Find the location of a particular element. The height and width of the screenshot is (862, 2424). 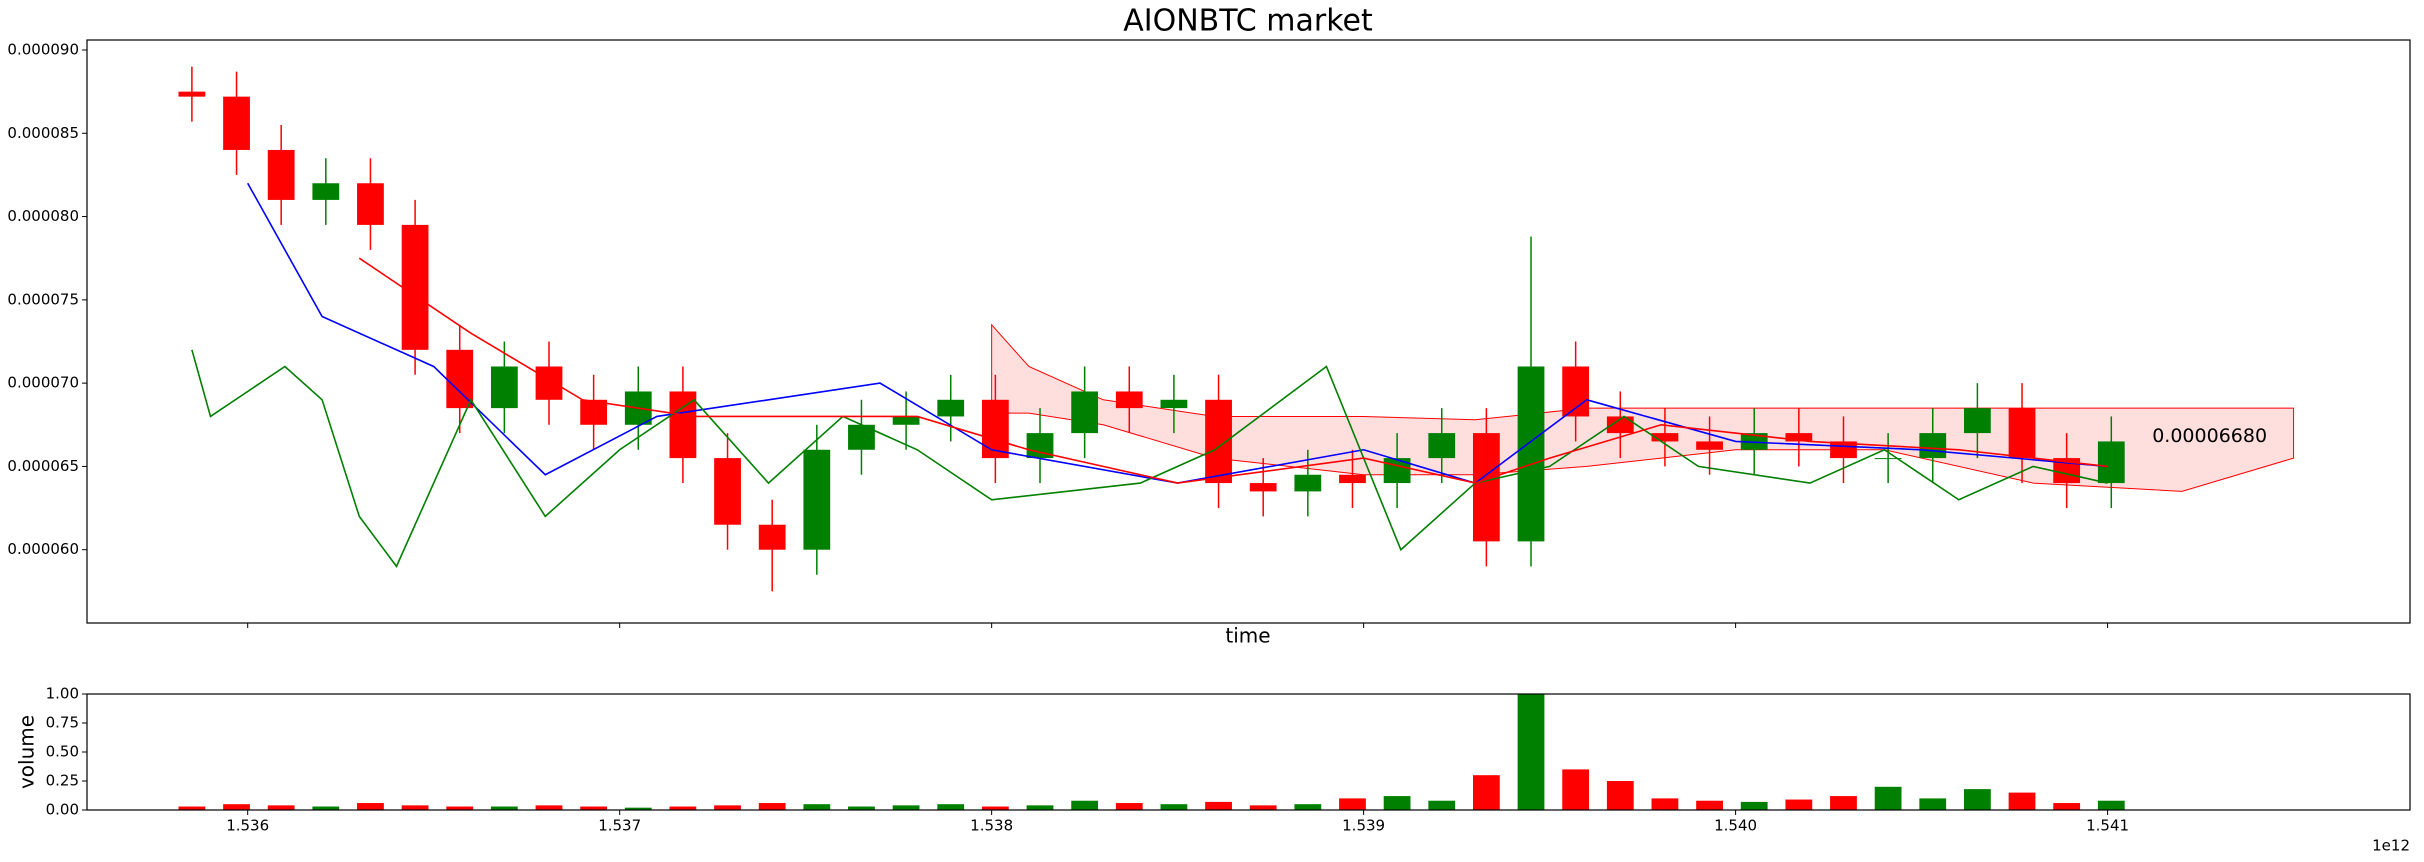

x-tick-label: 1.538 is located at coordinates (991, 826).